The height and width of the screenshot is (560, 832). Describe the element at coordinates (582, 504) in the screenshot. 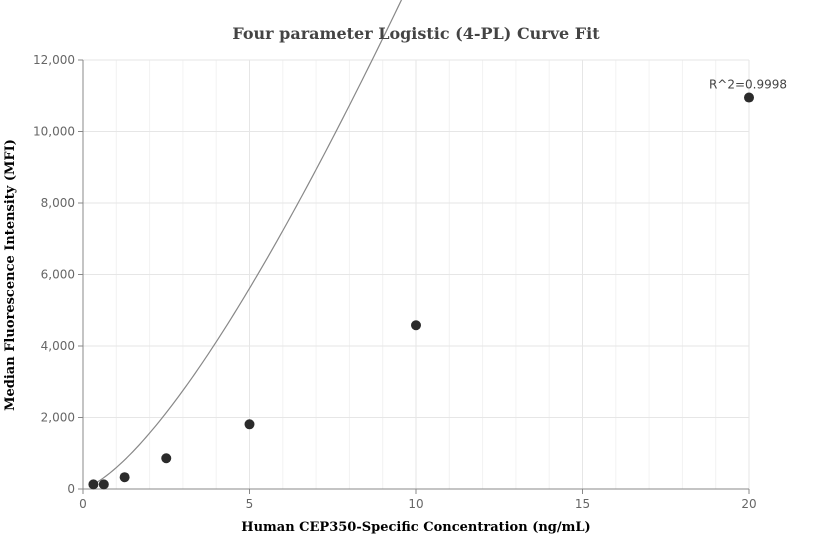

I see `x-tick-label: 15` at that location.